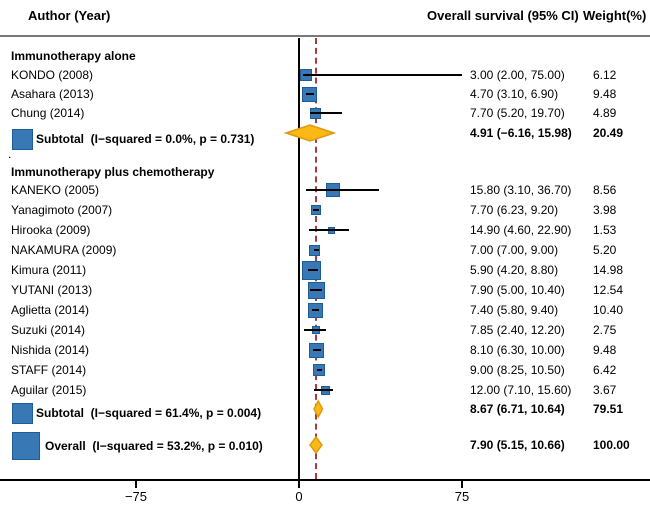  Describe the element at coordinates (316, 258) in the screenshot. I see `overall-estimate-dashed-line` at that location.